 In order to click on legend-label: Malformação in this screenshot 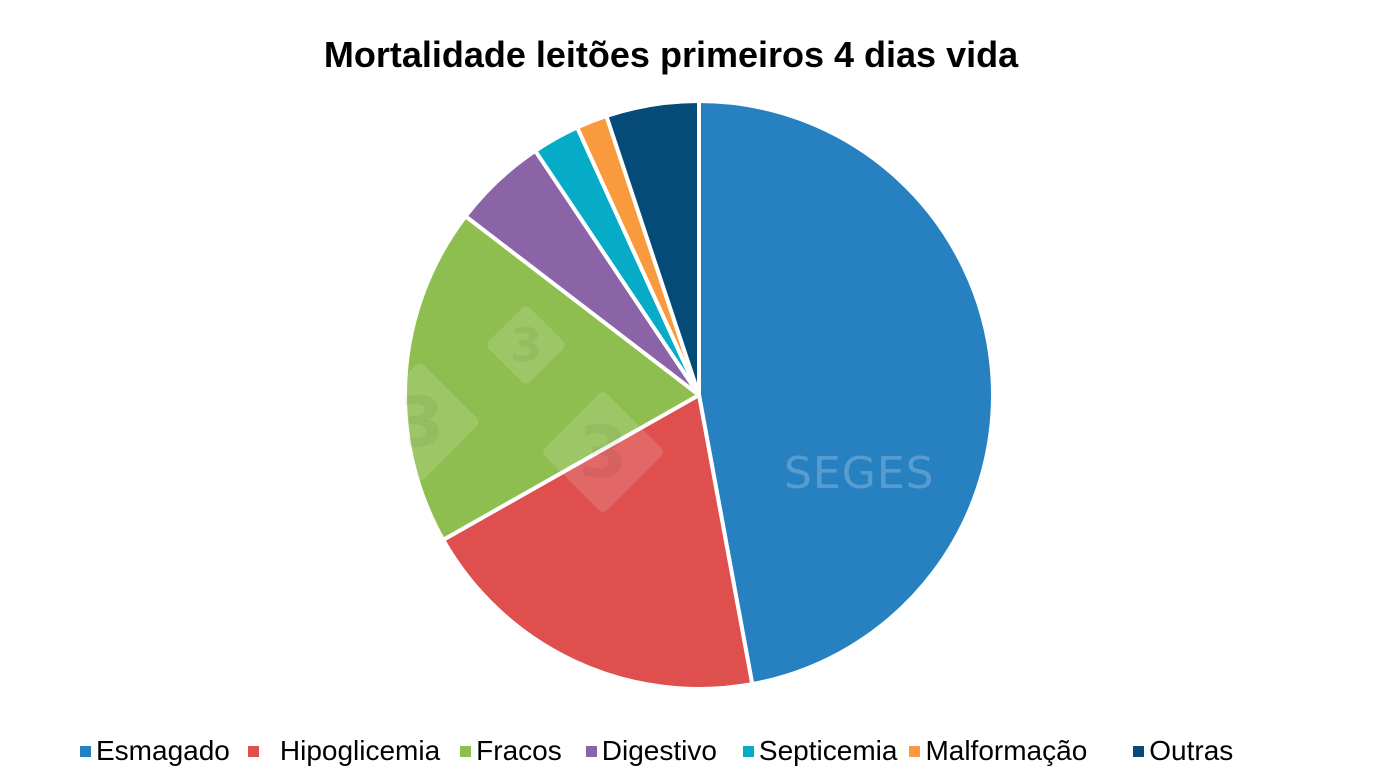, I will do `click(1006, 750)`.